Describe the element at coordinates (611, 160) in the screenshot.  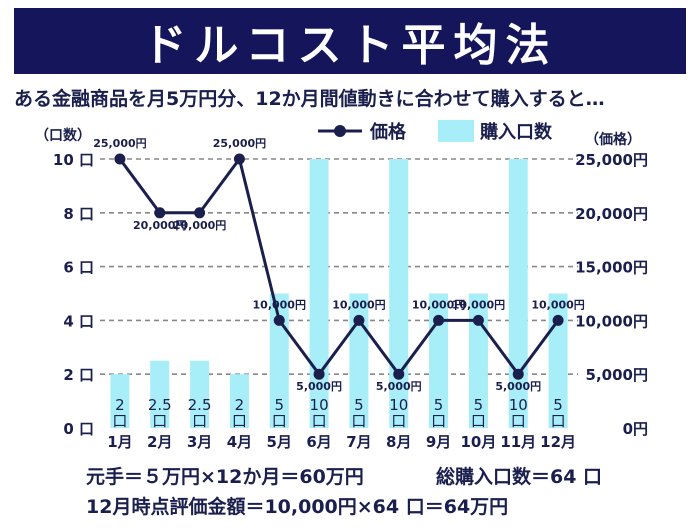
I see `right-tick-label: 25,000円` at that location.